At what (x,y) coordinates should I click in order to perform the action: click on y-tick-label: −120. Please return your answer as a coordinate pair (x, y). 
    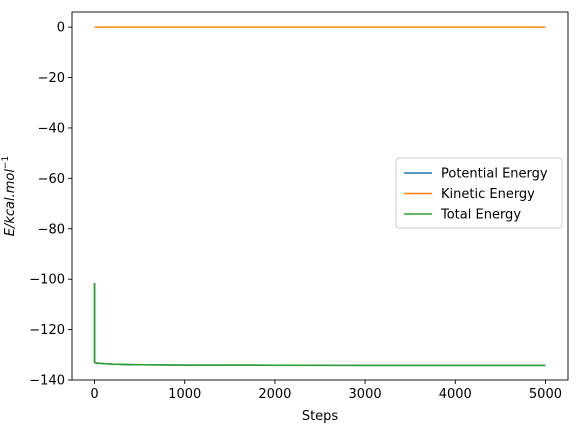
    Looking at the image, I should click on (47, 330).